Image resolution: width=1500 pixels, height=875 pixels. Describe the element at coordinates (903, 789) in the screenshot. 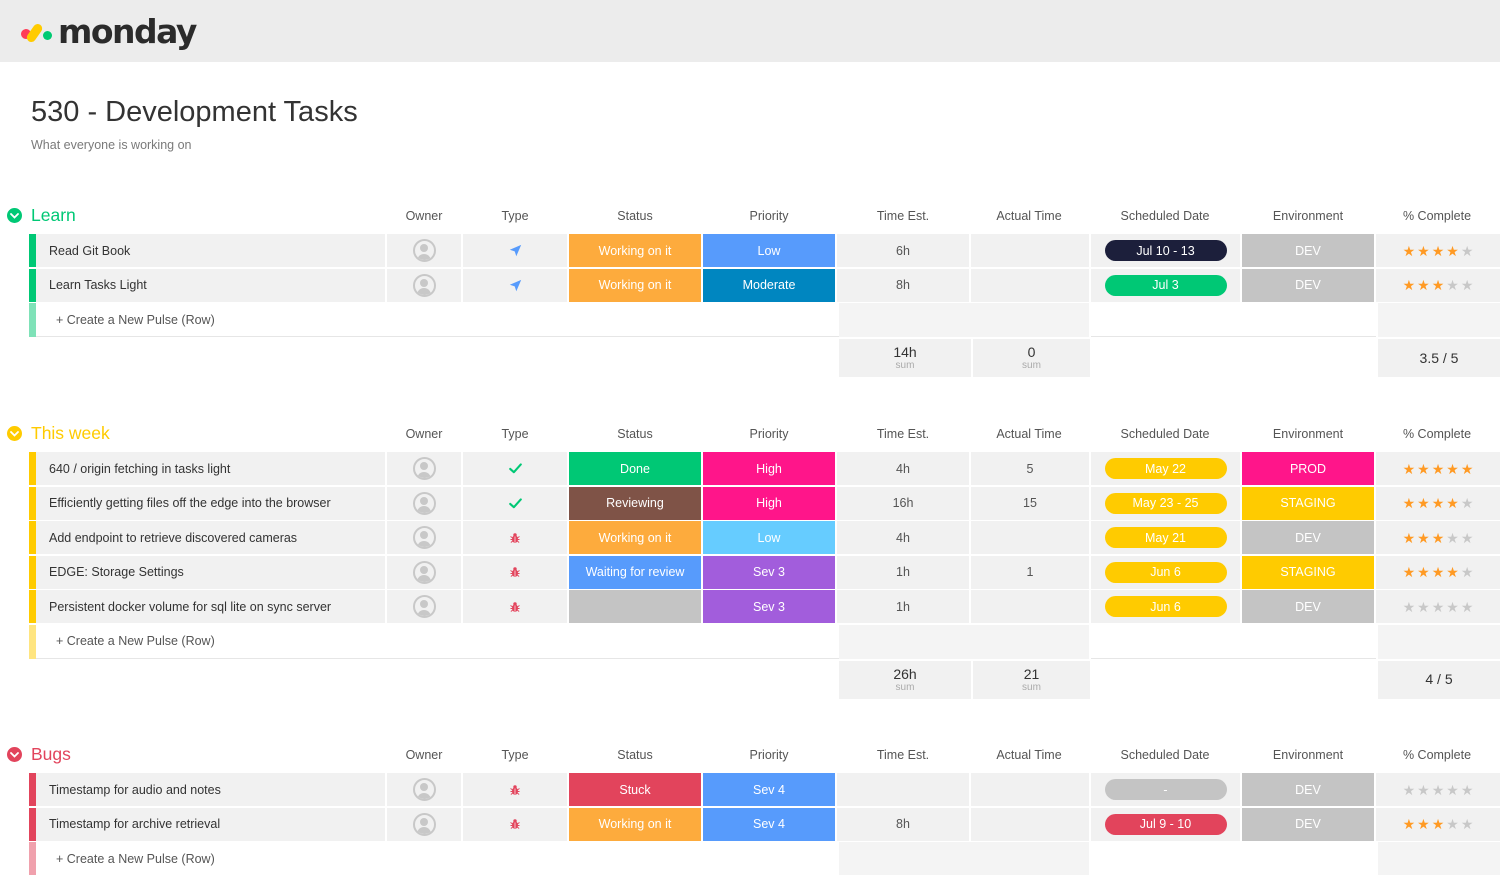

I see `time-estimate` at that location.